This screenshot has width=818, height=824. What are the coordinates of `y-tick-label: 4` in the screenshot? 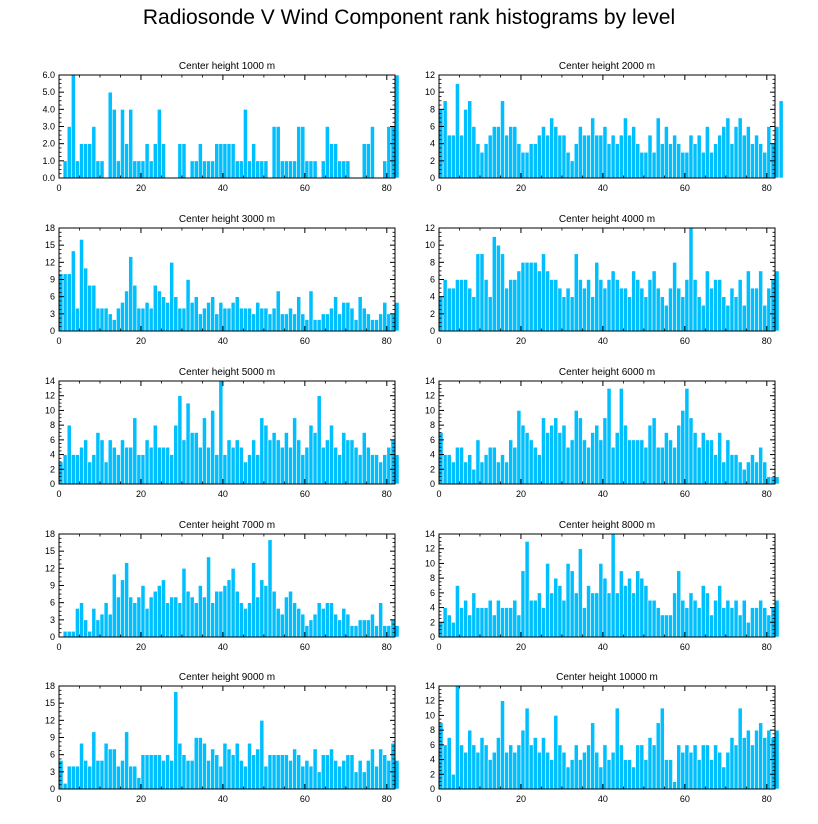 It's located at (52, 455).